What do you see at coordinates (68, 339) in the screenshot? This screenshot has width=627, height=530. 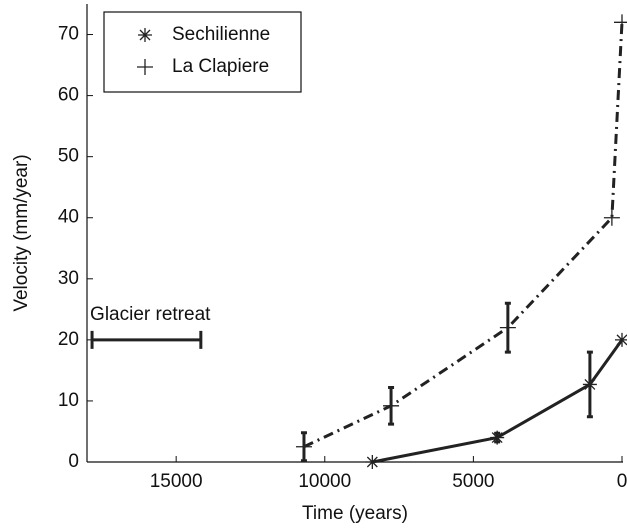 I see `y-tick-label: 20` at bounding box center [68, 339].